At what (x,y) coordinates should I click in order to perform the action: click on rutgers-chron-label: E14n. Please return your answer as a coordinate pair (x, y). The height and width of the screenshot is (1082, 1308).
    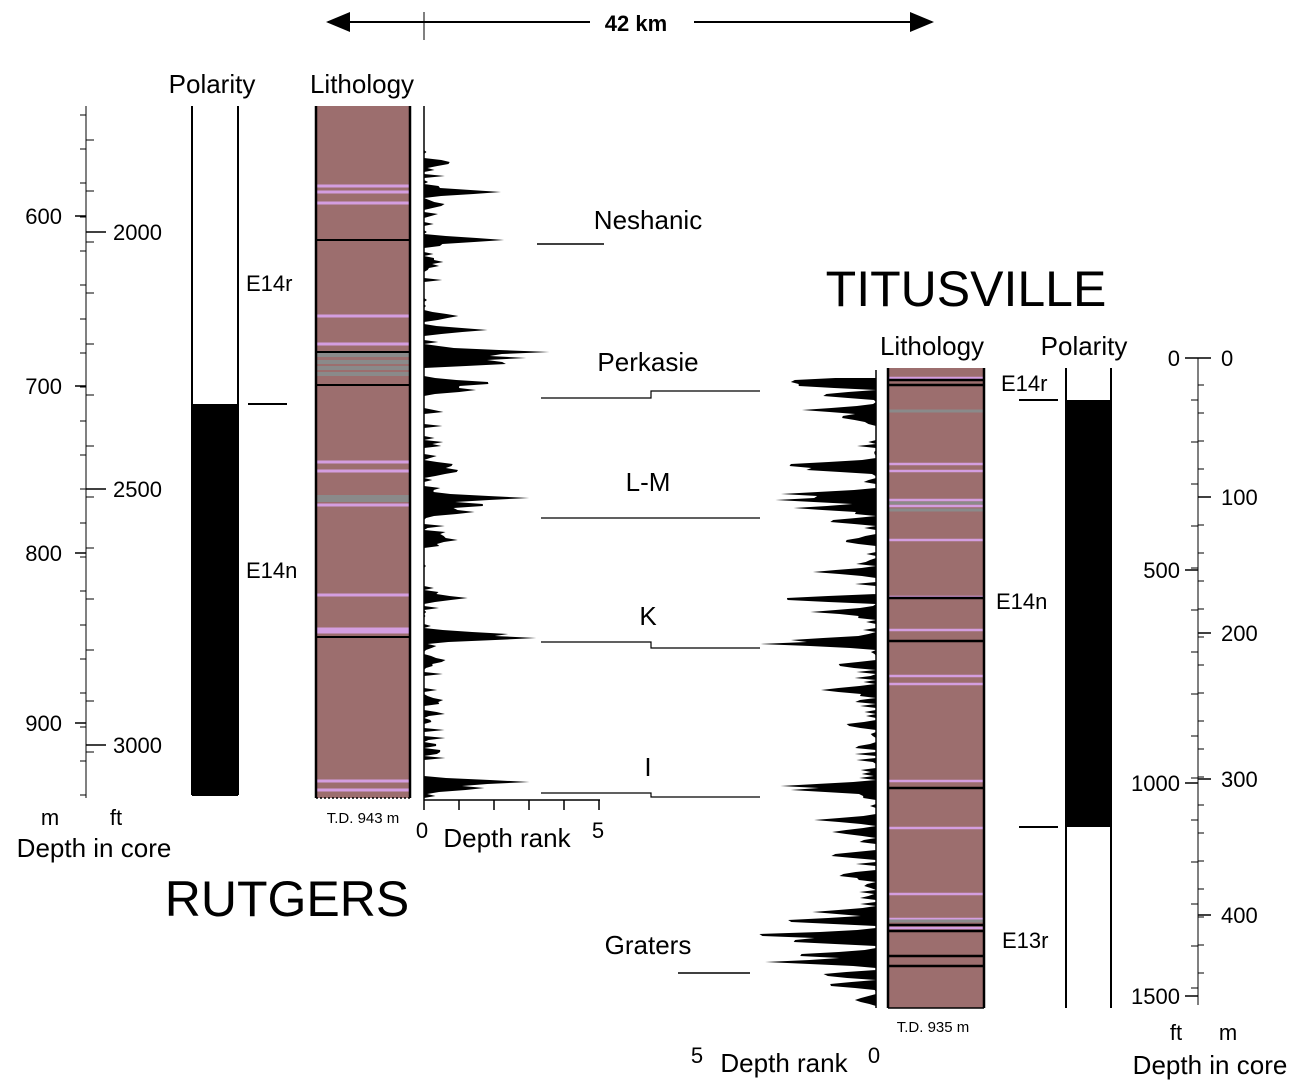
    Looking at the image, I should click on (271, 570).